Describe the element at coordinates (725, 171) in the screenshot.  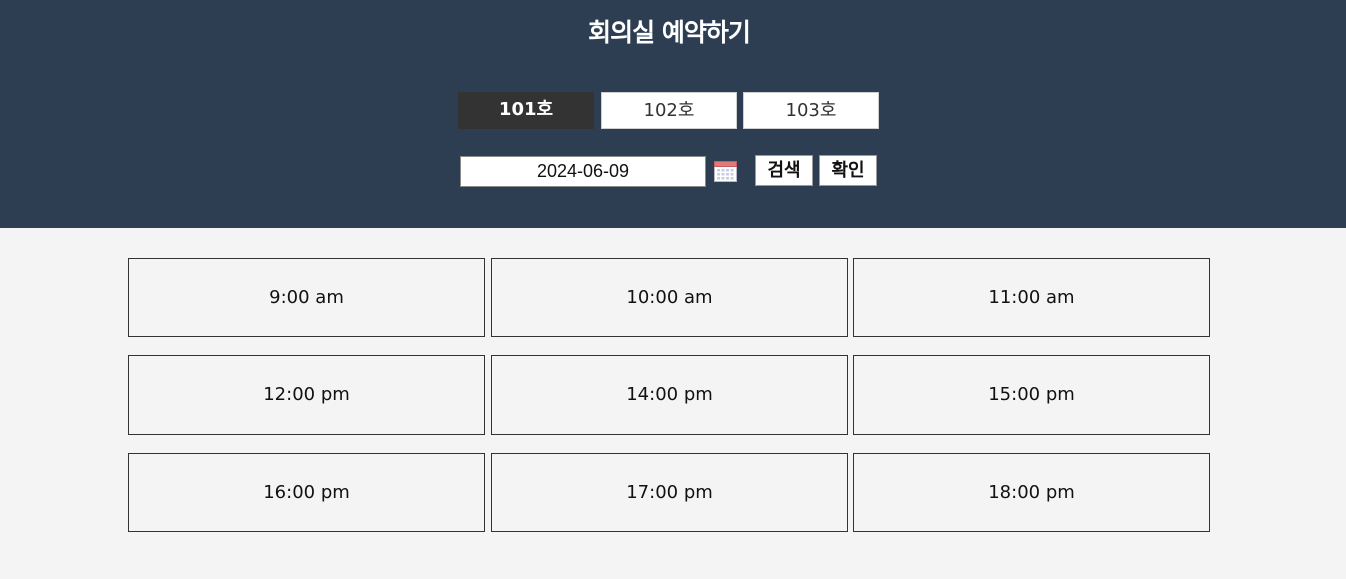
I see `calendar-icon` at that location.